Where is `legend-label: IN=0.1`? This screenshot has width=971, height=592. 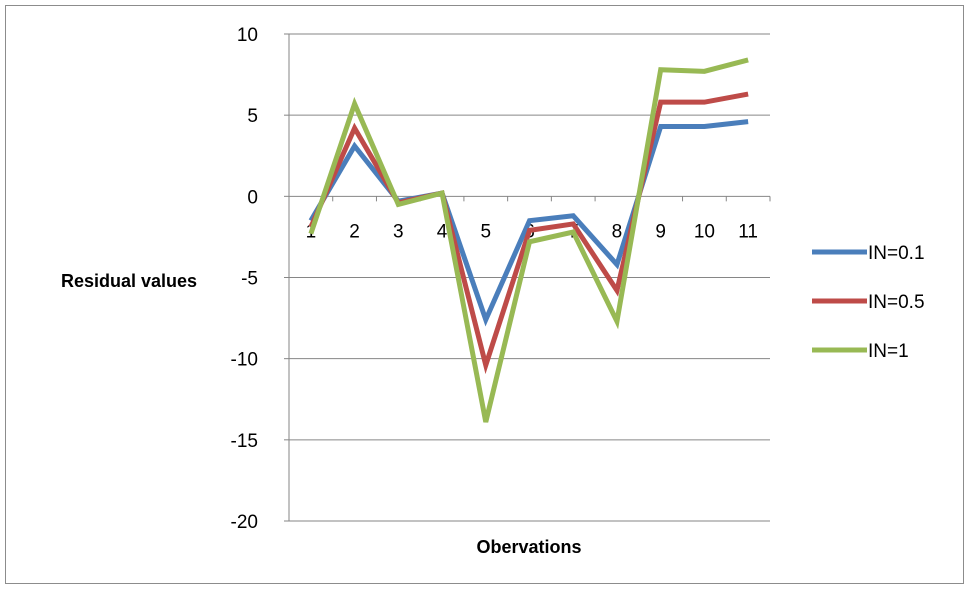 legend-label: IN=0.1 is located at coordinates (896, 253).